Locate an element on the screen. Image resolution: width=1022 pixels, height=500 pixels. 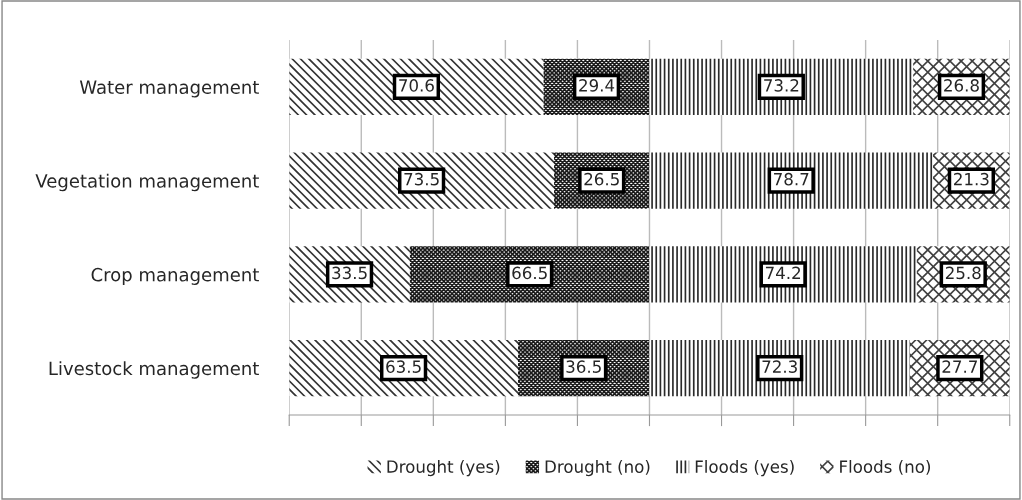
data-label: 36.5 is located at coordinates (583, 366).